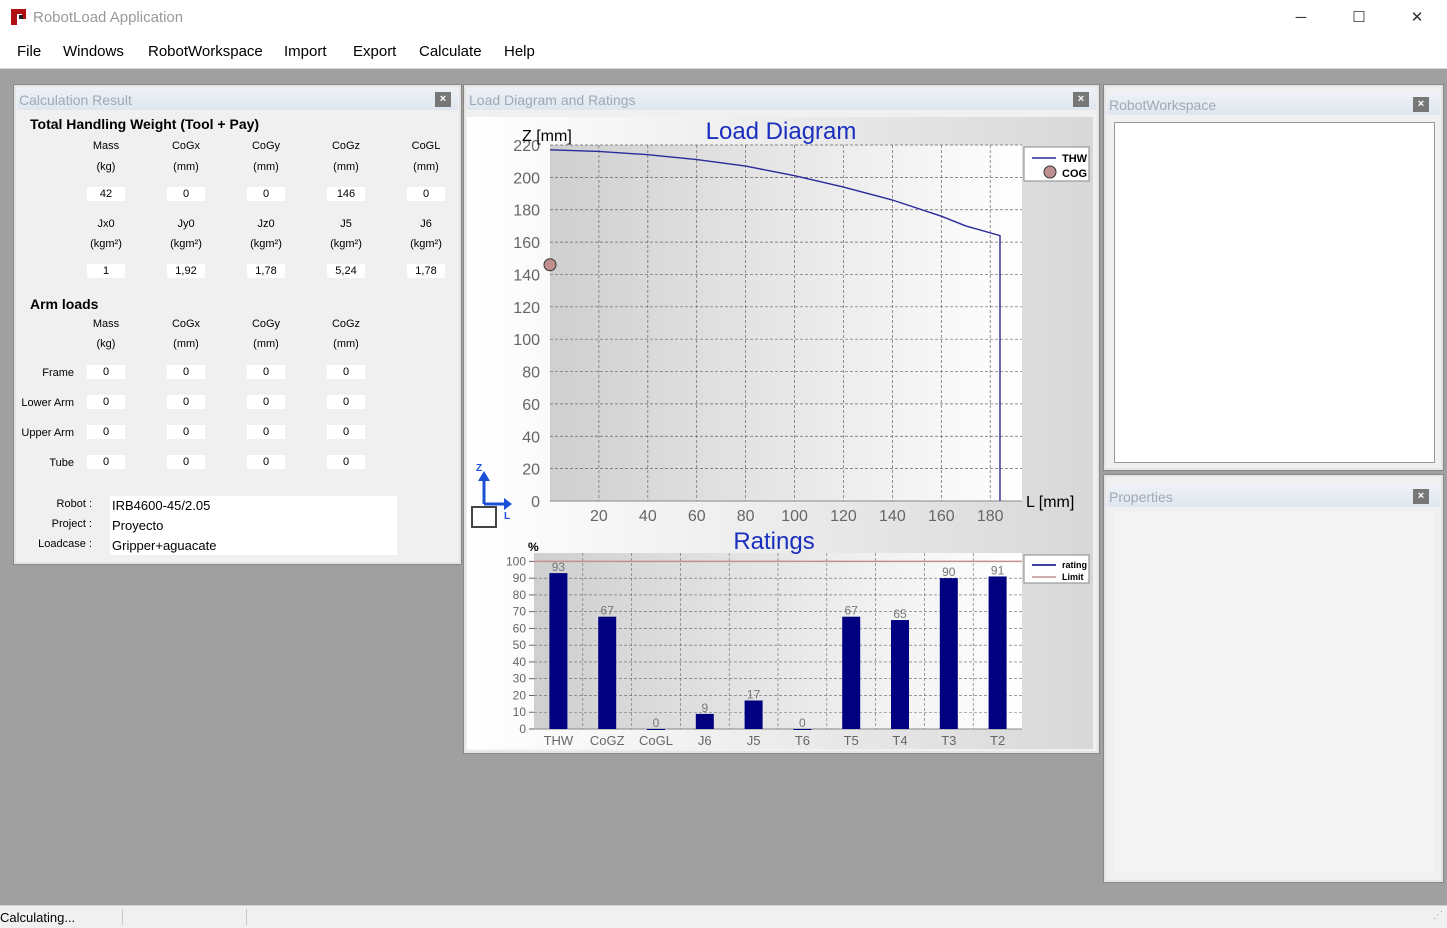 The width and height of the screenshot is (1447, 928). What do you see at coordinates (843, 516) in the screenshot?
I see `x-tick-label: 120` at bounding box center [843, 516].